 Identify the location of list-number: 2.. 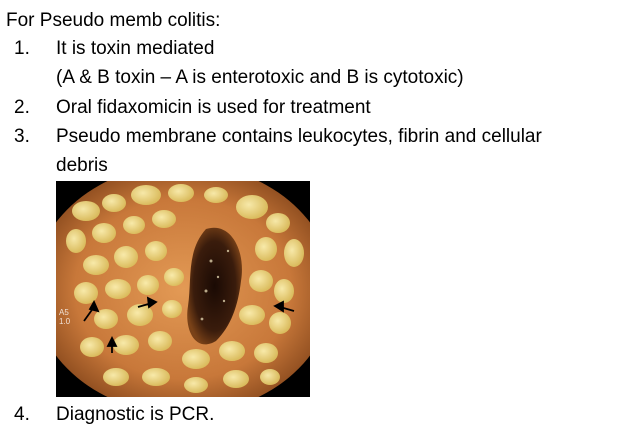
(22, 107).